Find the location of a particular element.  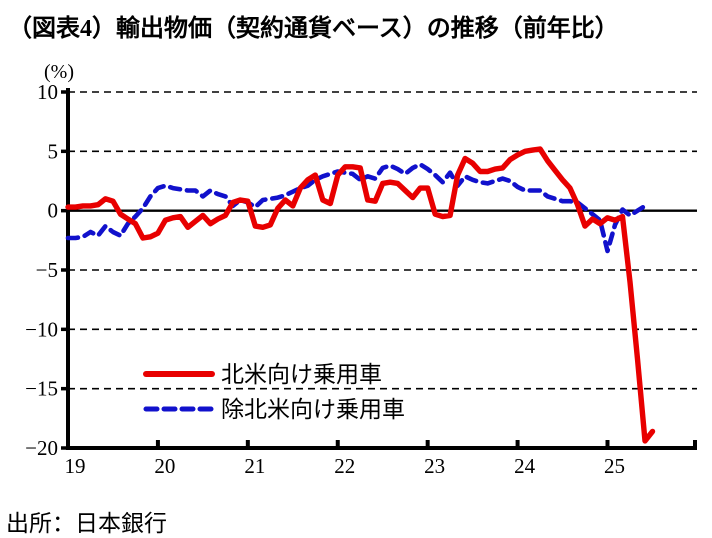

x-tick-label: 20 is located at coordinates (164, 466).